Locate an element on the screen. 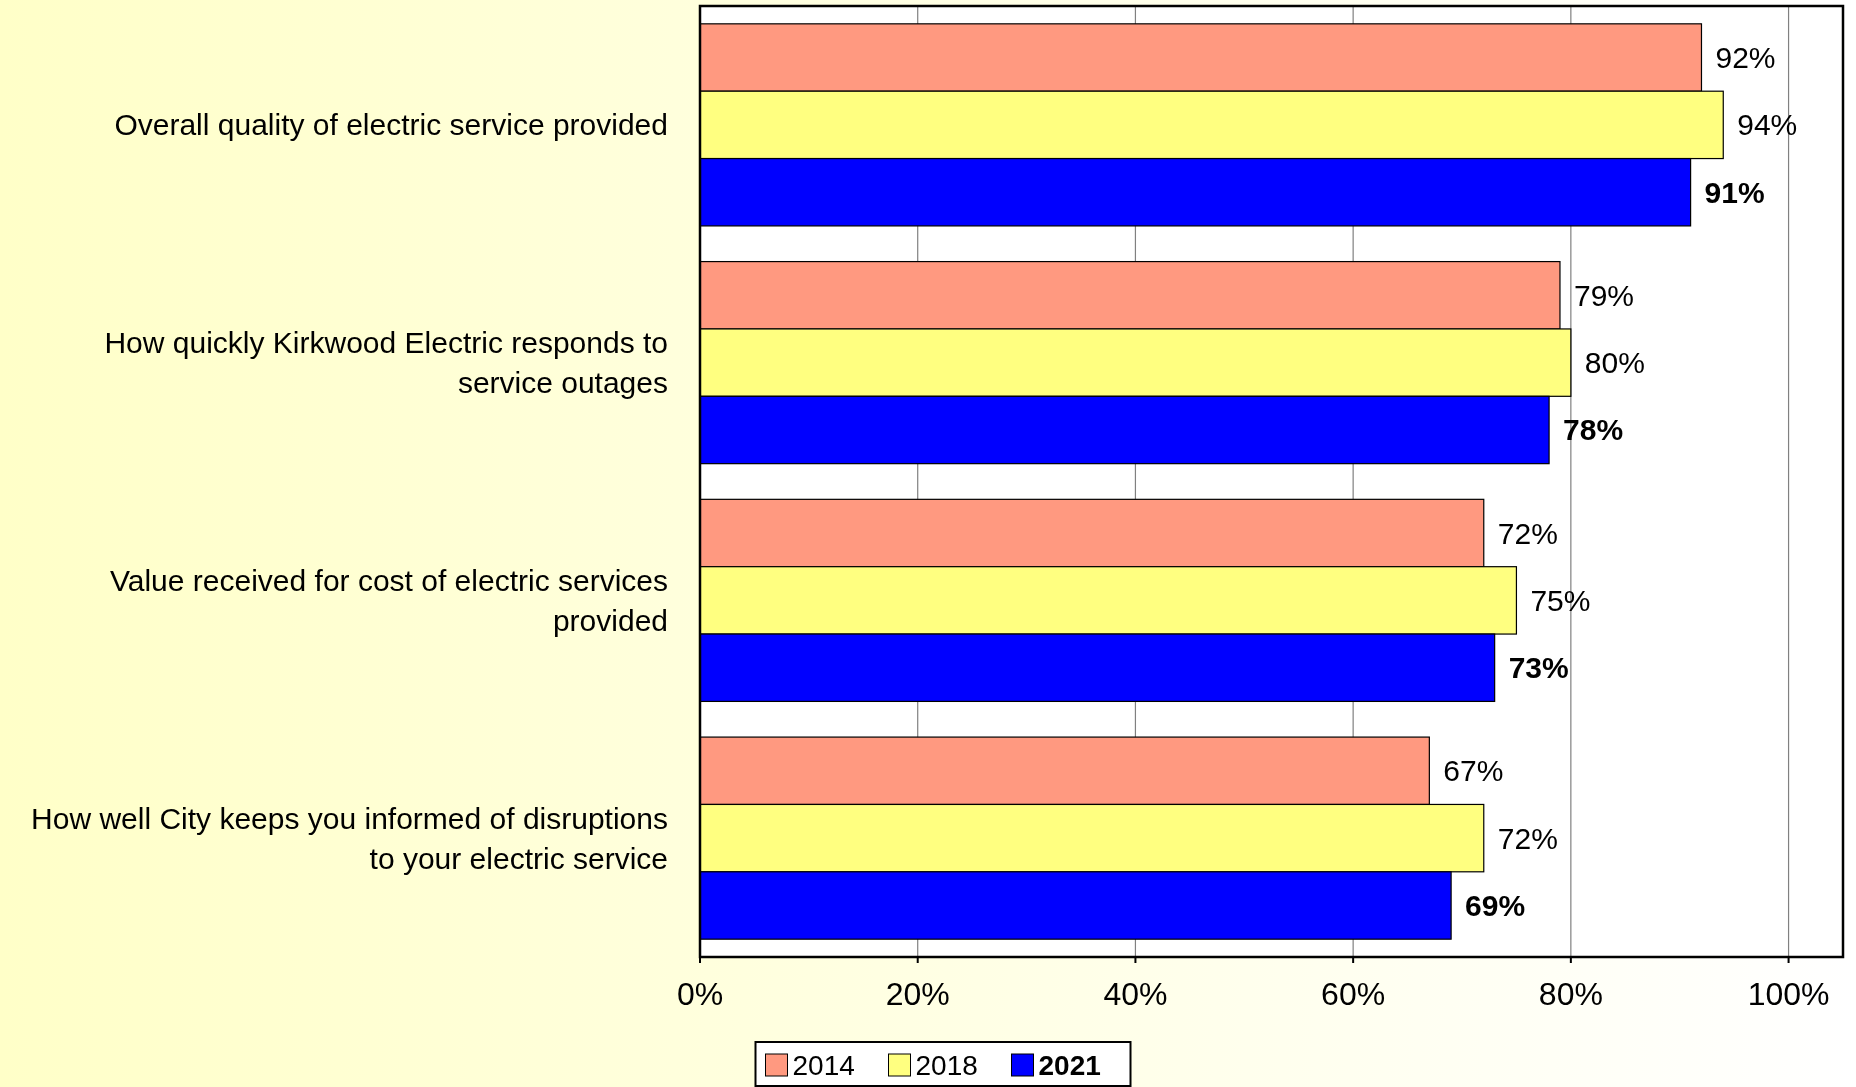 Image resolution: width=1856 pixels, height=1087 pixels. x-tick-label: 0% is located at coordinates (700, 994).